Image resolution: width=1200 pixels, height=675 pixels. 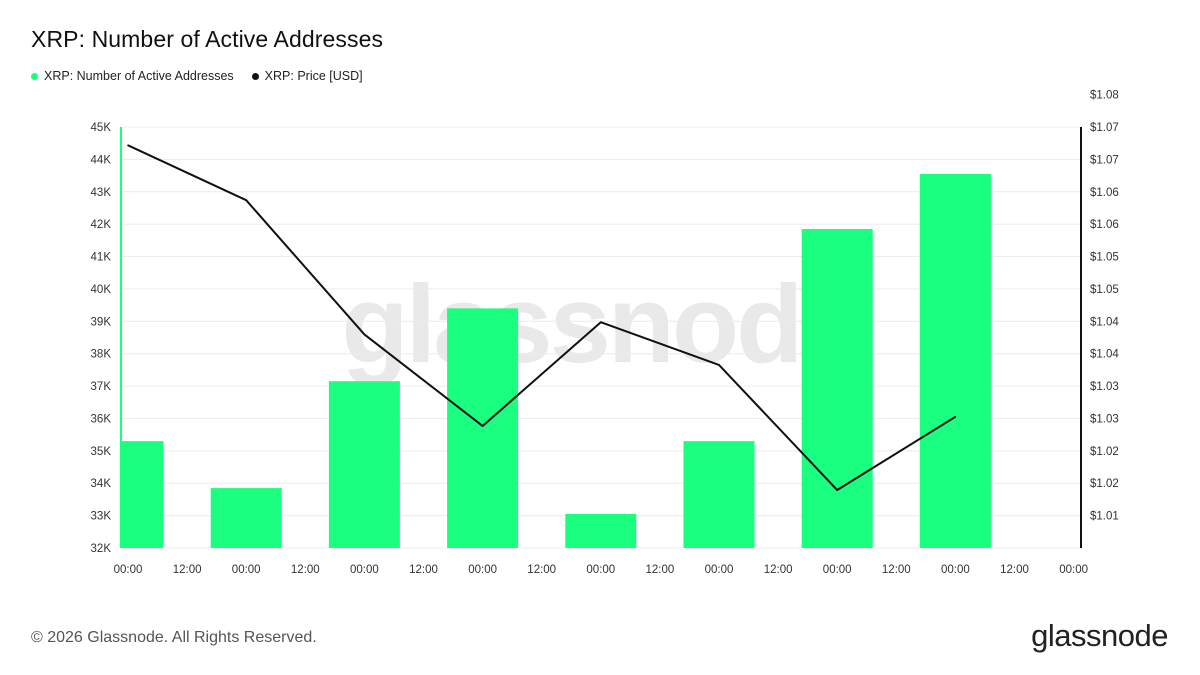 I want to click on y-left-tick-label: 42K, so click(x=101, y=225).